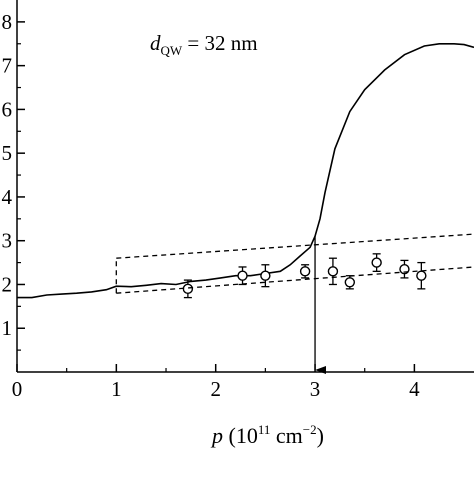  What do you see at coordinates (204, 44) in the screenshot?
I see `annotation-label: dQW = 32 nm` at bounding box center [204, 44].